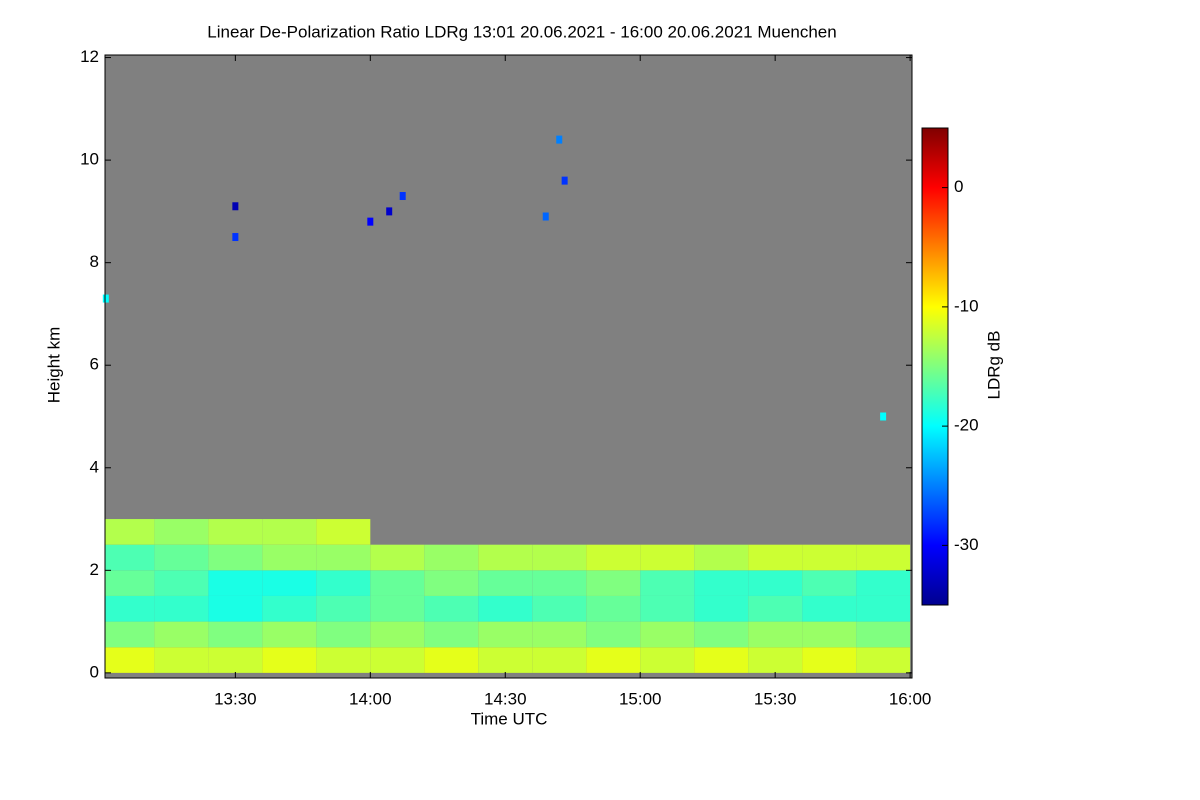 The height and width of the screenshot is (800, 1200). I want to click on y-tick-label: 0, so click(94, 671).